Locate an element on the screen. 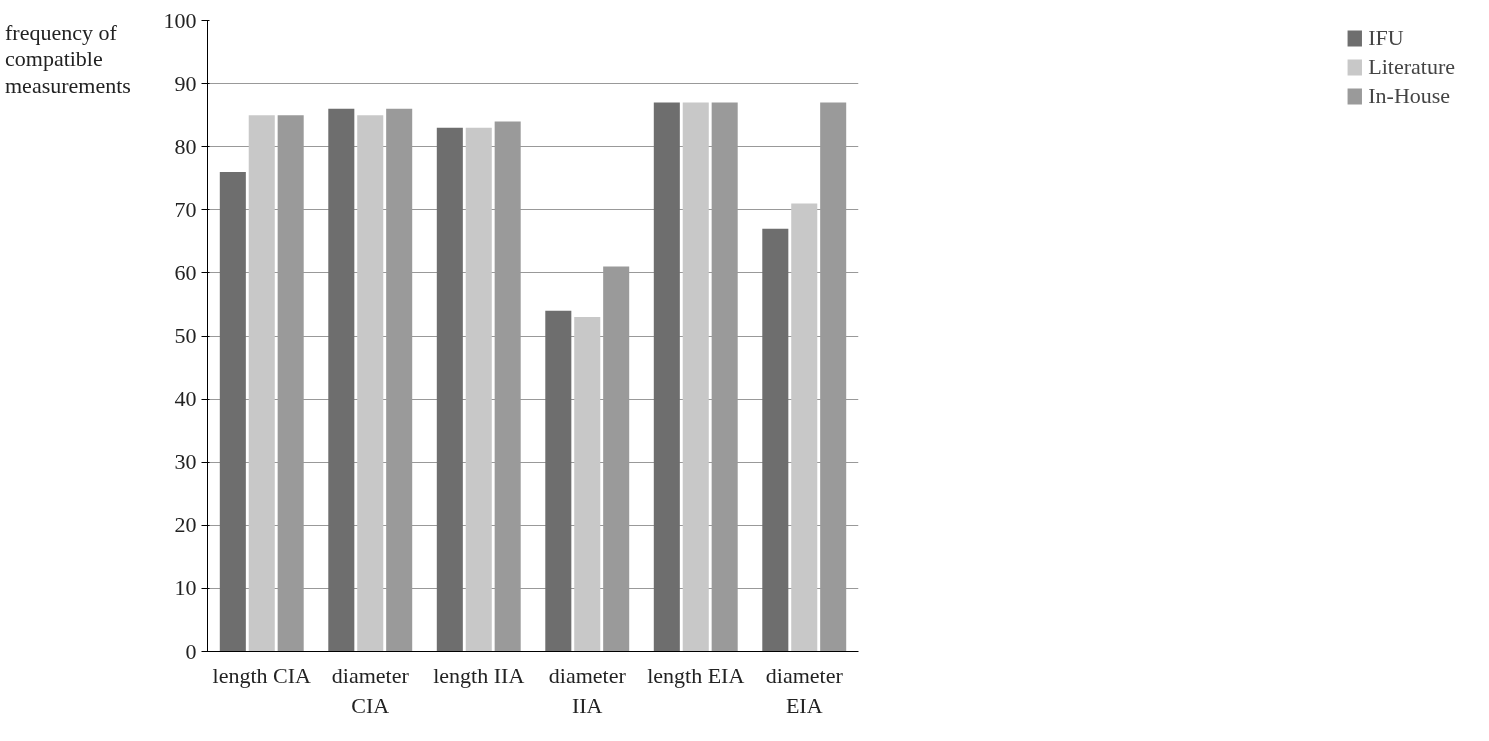  y-axis-title: frequency of compatible measurements is located at coordinates (68, 60).